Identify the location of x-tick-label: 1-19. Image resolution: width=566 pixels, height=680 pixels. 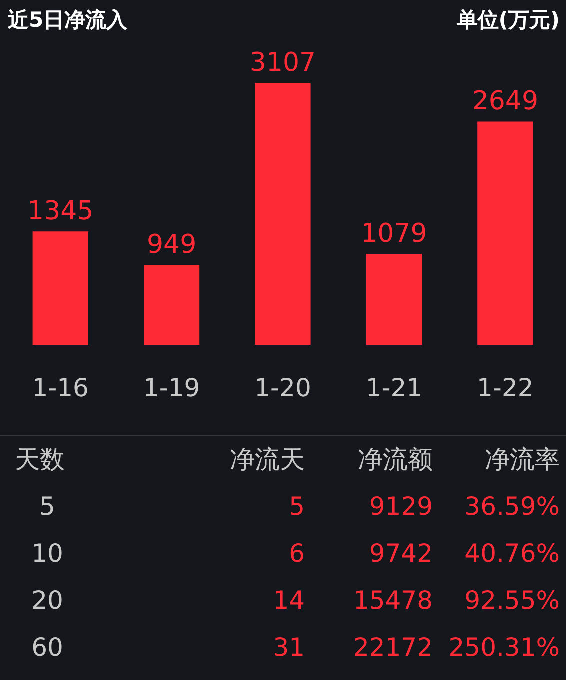
(171, 388).